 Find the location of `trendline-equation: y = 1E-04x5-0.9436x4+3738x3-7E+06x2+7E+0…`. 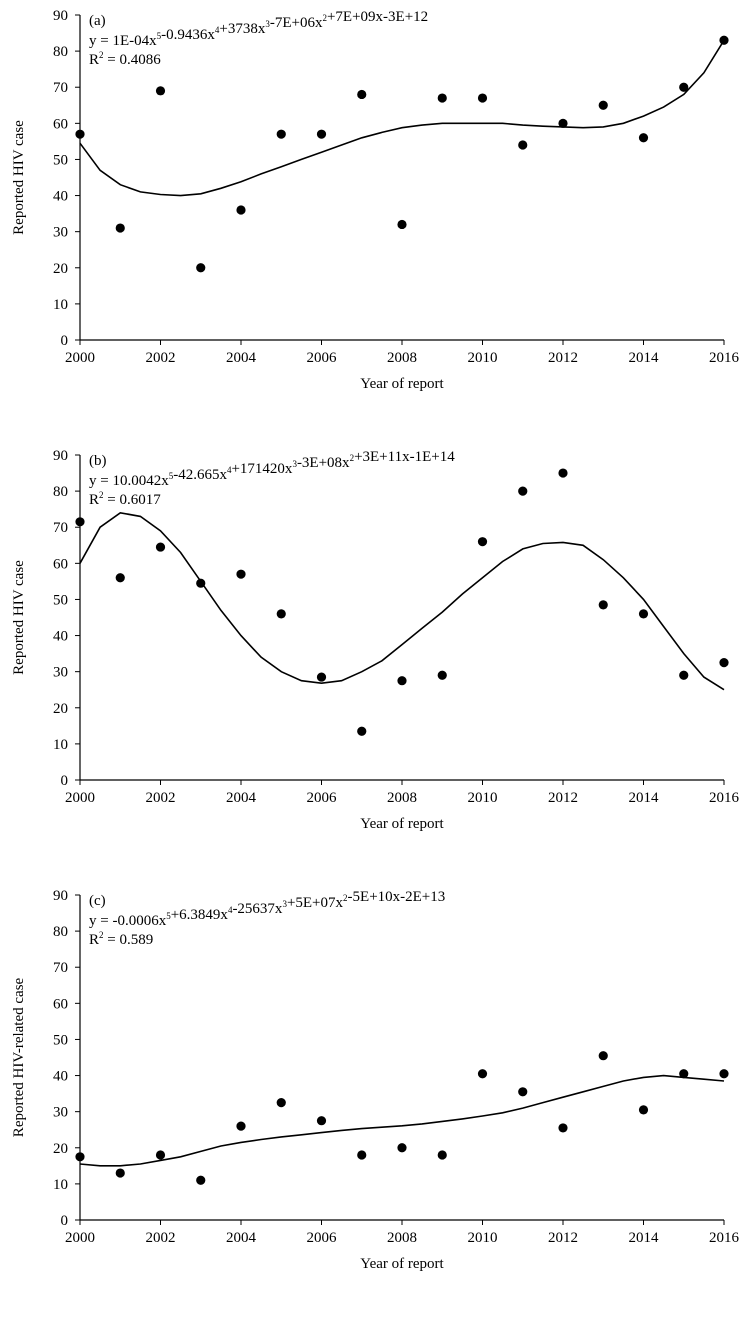

trendline-equation: y = 1E-04x5-0.9436x4+3738x3-7E+06x2+7E+0… is located at coordinates (258, 29).